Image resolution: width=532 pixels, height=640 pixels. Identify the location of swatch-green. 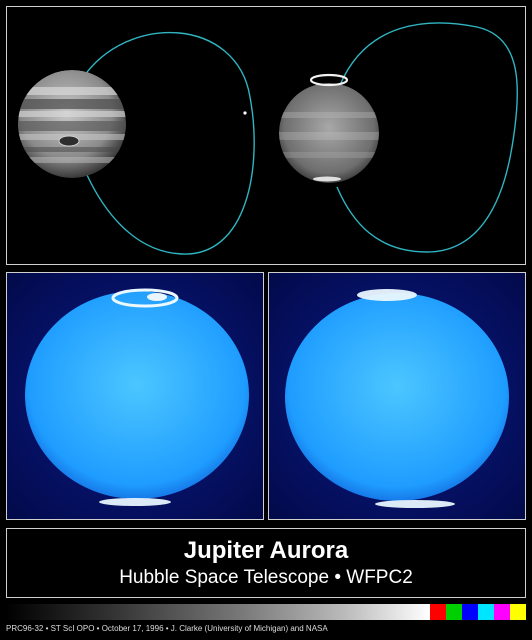
(454, 612).